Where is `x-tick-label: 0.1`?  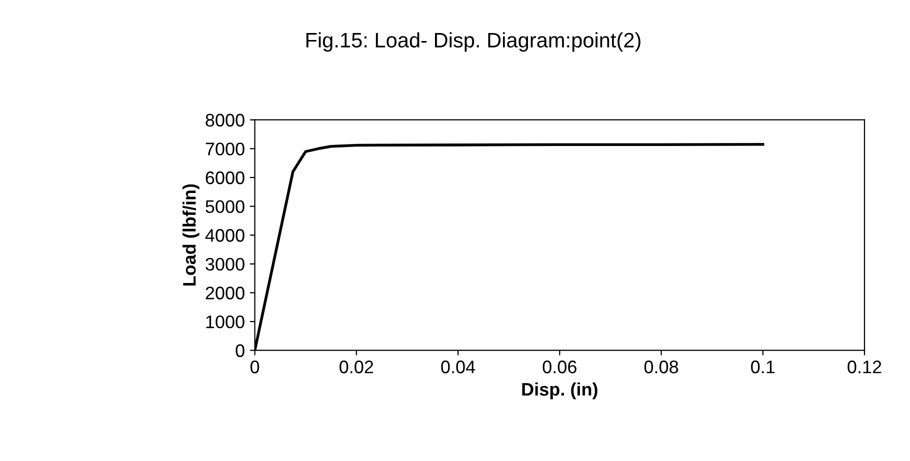 x-tick-label: 0.1 is located at coordinates (763, 367).